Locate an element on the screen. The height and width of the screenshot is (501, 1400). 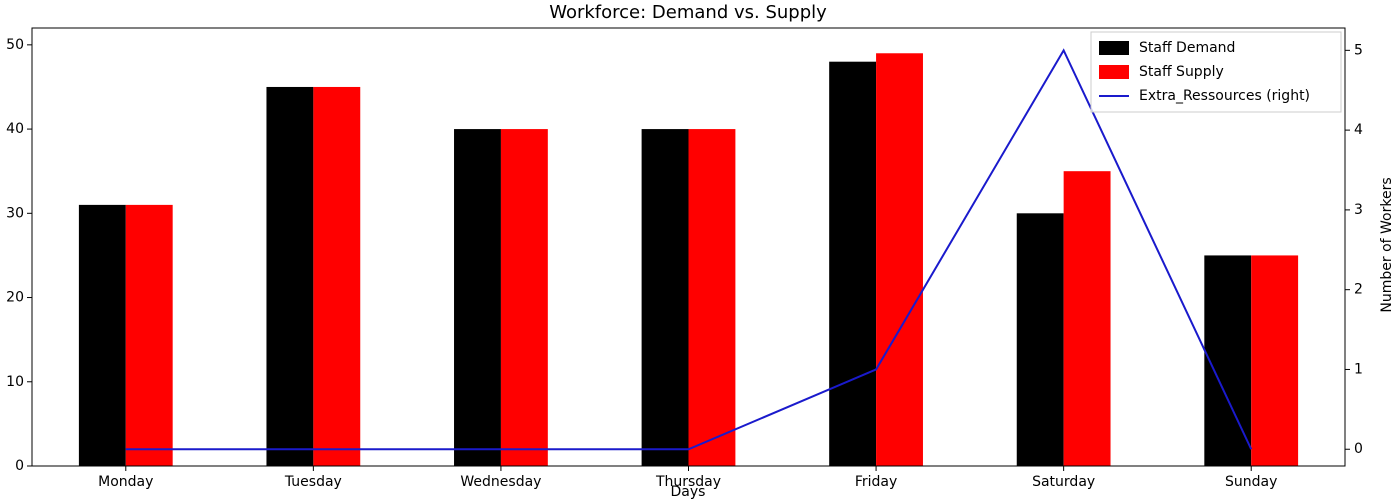
x-axis-label: Days is located at coordinates (688, 492).